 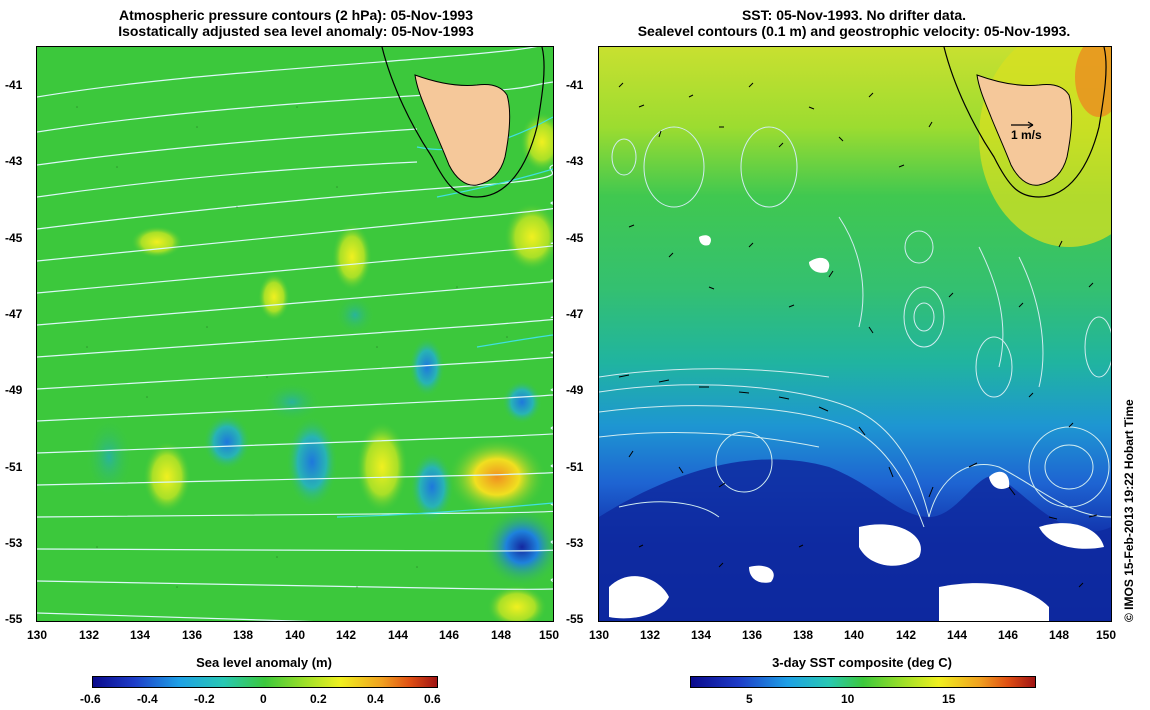 I want to click on sst-colorbar-tick: 15, so click(x=949, y=699).